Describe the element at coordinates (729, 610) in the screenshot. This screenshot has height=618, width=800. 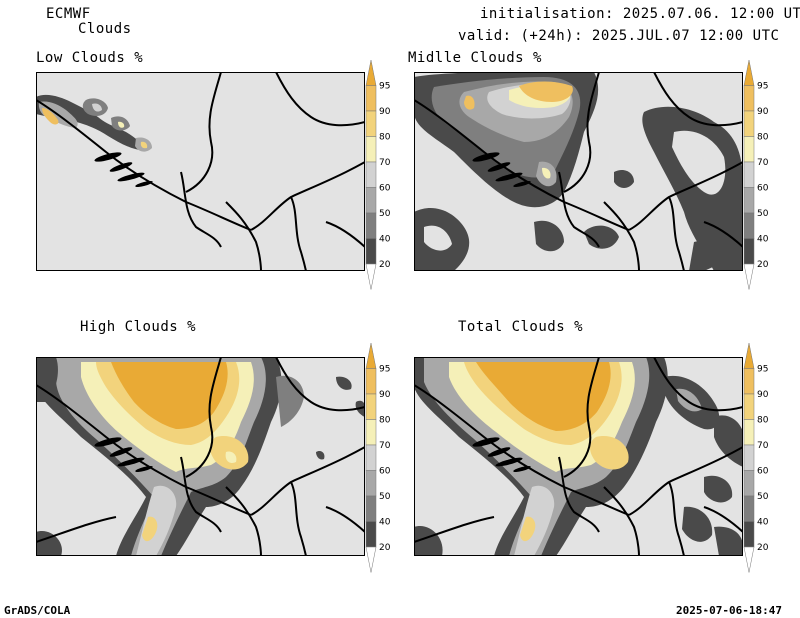
I see `footer-timestamp: 2025-07-06-18:47` at that location.